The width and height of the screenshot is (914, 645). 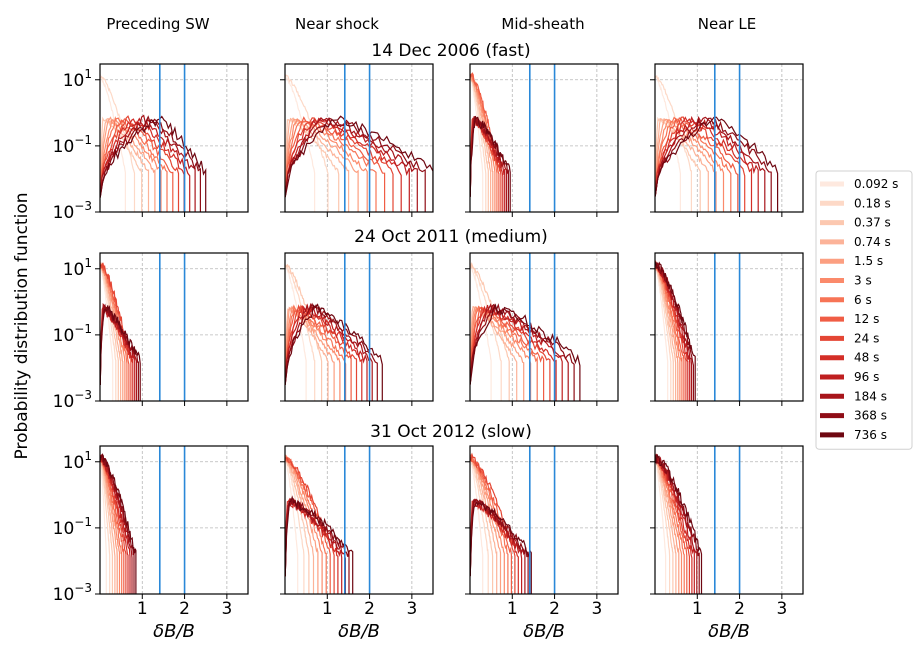 What do you see at coordinates (157, 24) in the screenshot?
I see `column-title: Preceding SW` at bounding box center [157, 24].